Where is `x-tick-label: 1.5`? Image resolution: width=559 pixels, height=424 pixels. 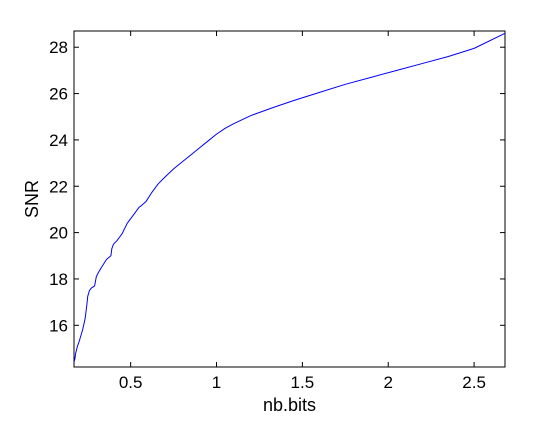 x-tick-label: 1.5 is located at coordinates (303, 382).